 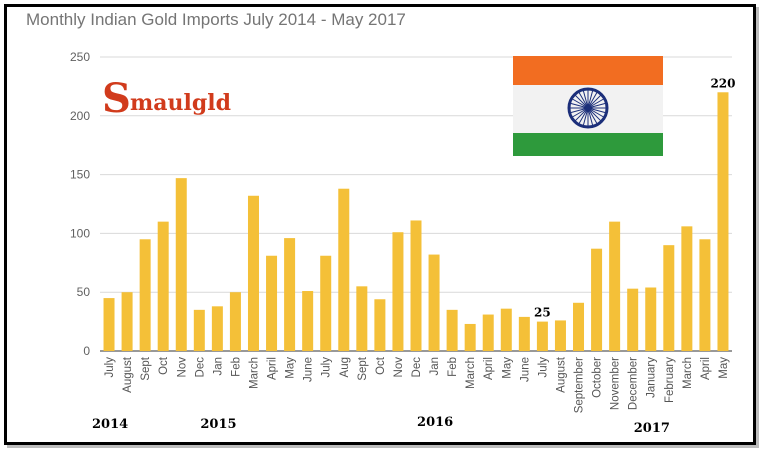 What do you see at coordinates (218, 424) in the screenshot?
I see `year-label: 2015` at bounding box center [218, 424].